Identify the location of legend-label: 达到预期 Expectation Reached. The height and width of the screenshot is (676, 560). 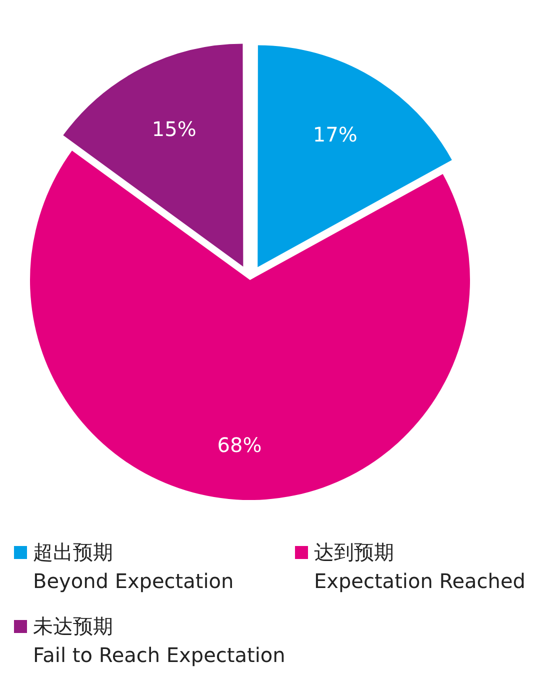
(420, 567).